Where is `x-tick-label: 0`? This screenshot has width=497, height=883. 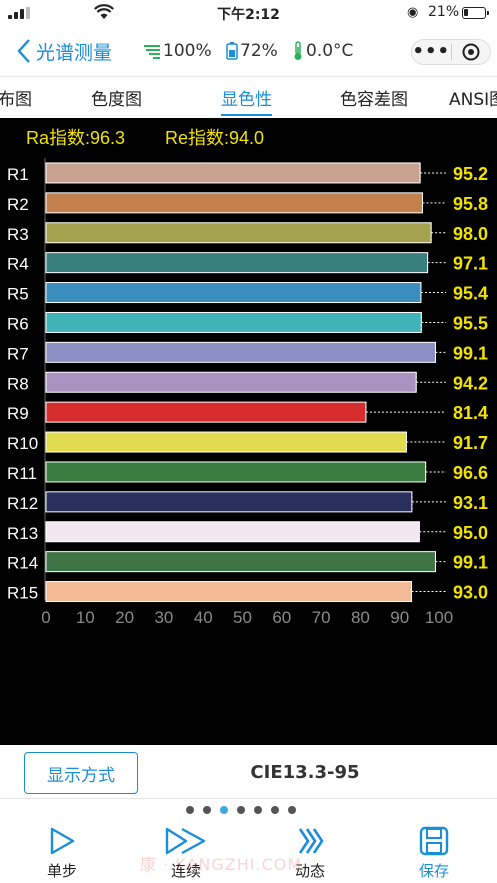 x-tick-label: 0 is located at coordinates (45, 617).